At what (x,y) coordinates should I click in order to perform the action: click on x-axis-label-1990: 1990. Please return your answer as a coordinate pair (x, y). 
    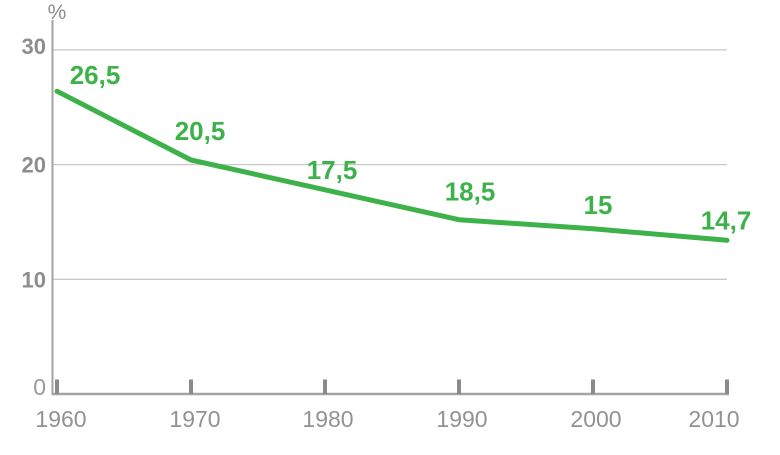
    Looking at the image, I should click on (461, 419).